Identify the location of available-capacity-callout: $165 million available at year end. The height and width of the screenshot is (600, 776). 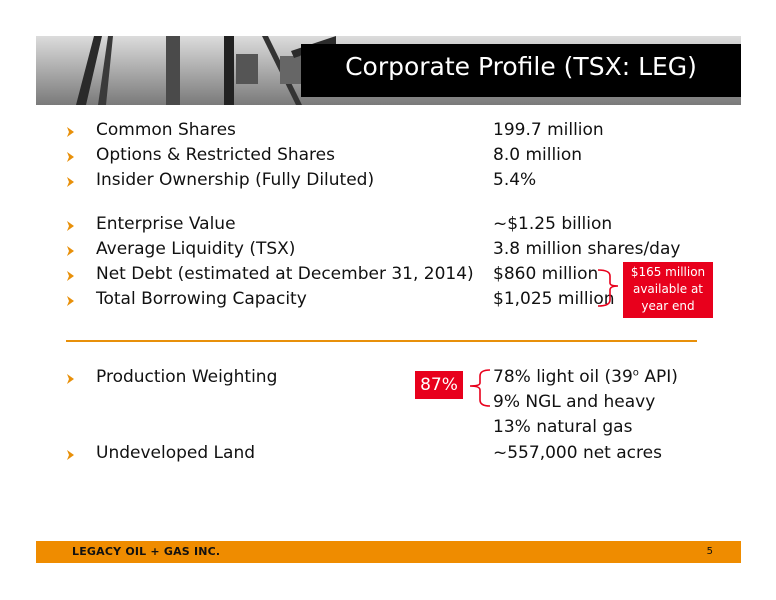
(668, 290).